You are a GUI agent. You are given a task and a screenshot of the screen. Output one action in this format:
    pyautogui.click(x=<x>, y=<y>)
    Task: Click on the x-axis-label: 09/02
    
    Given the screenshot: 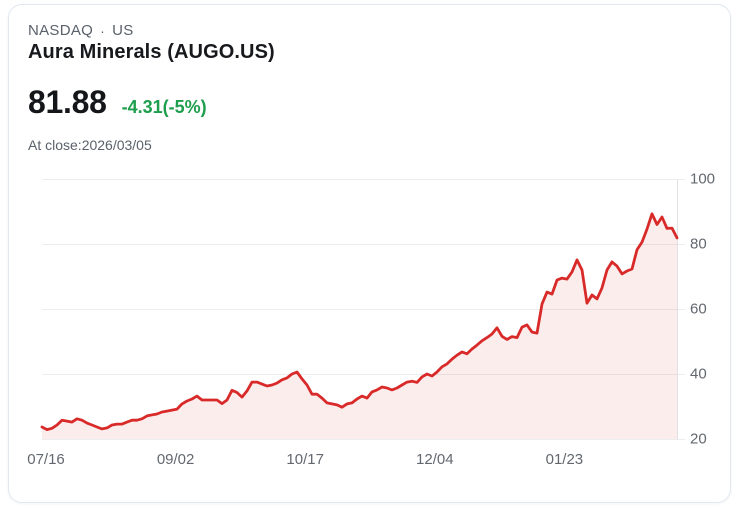 What is the action you would take?
    pyautogui.click(x=175, y=459)
    